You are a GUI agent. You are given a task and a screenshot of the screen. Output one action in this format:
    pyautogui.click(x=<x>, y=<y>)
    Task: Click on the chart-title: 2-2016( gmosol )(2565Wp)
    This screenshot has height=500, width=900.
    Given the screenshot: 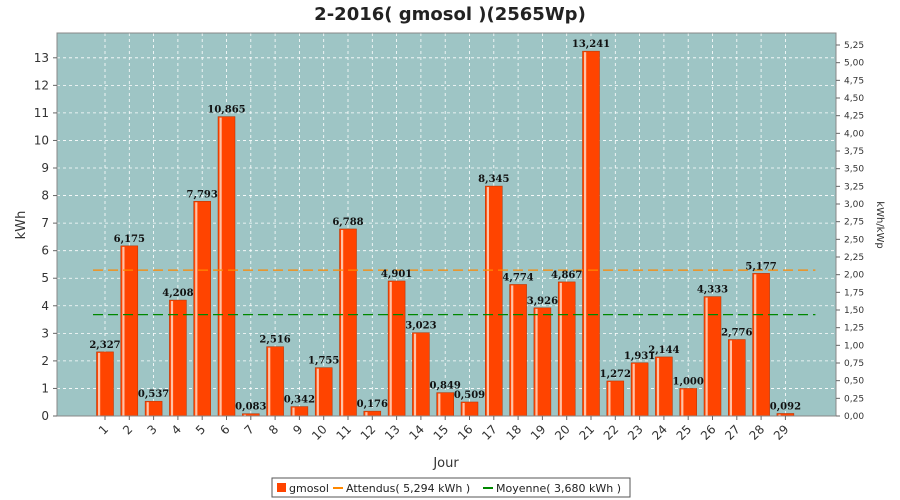 What is the action you would take?
    pyautogui.click(x=450, y=14)
    